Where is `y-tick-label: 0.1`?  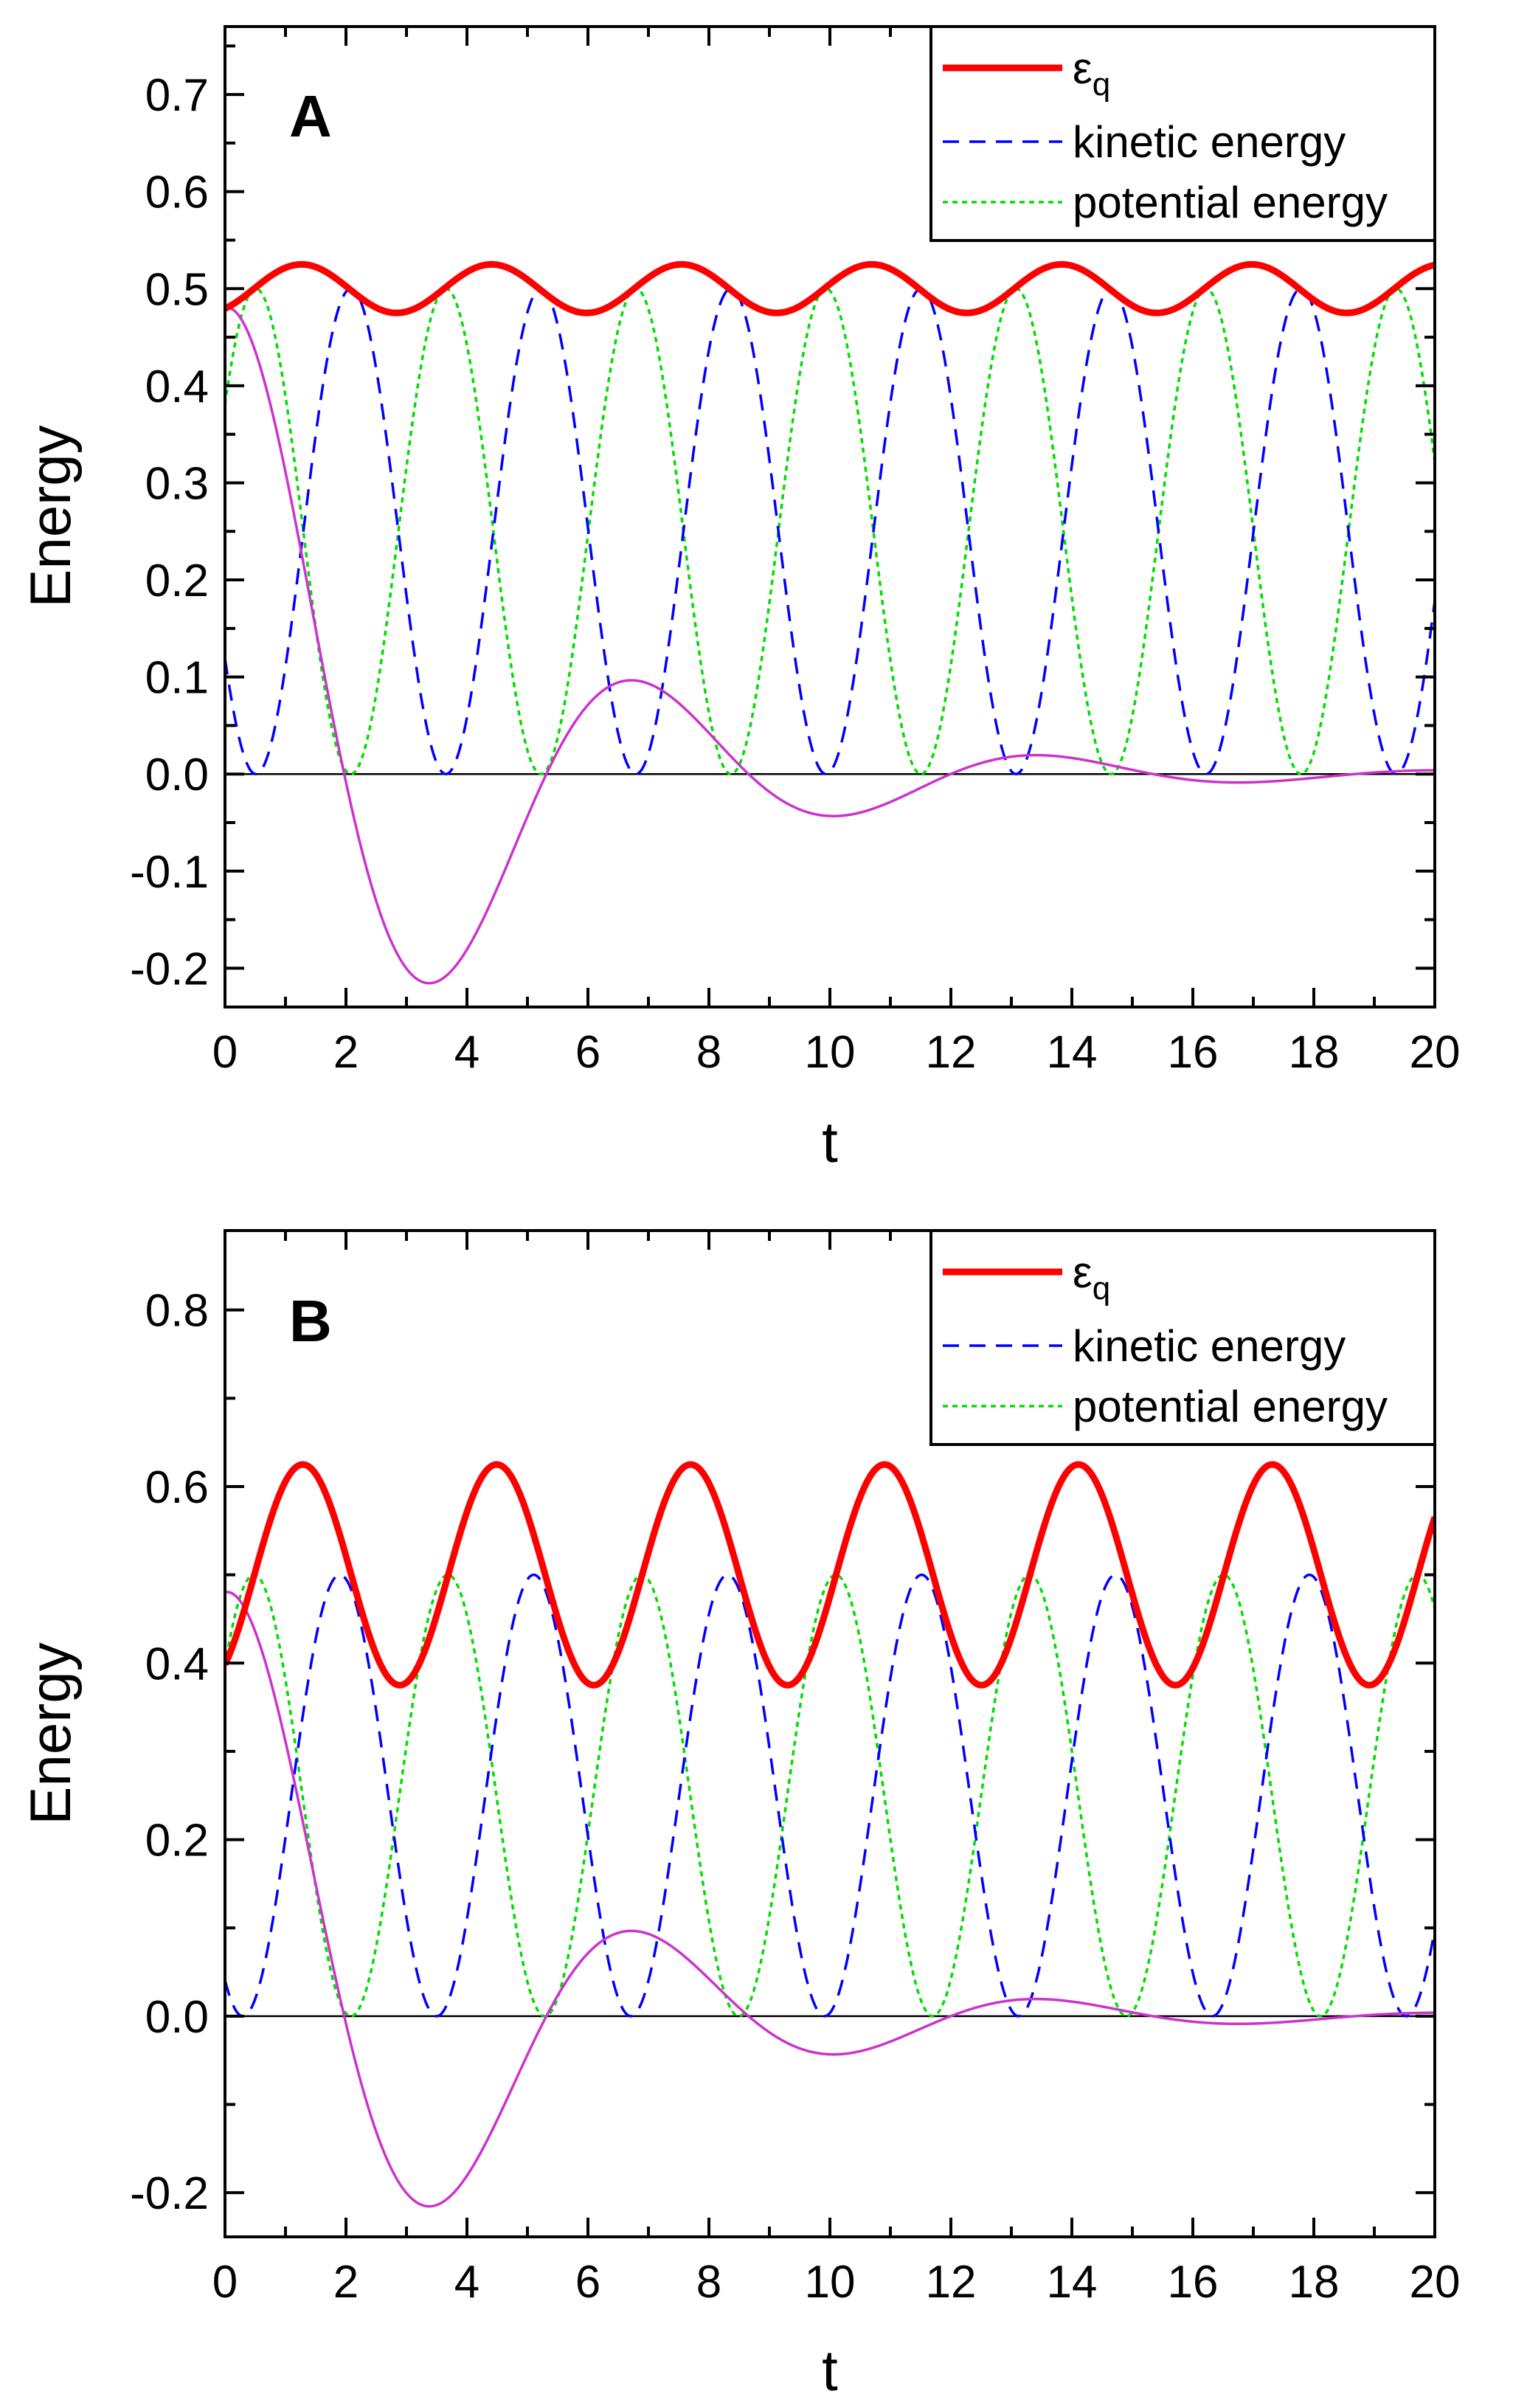
y-tick-label: 0.1 is located at coordinates (177, 678).